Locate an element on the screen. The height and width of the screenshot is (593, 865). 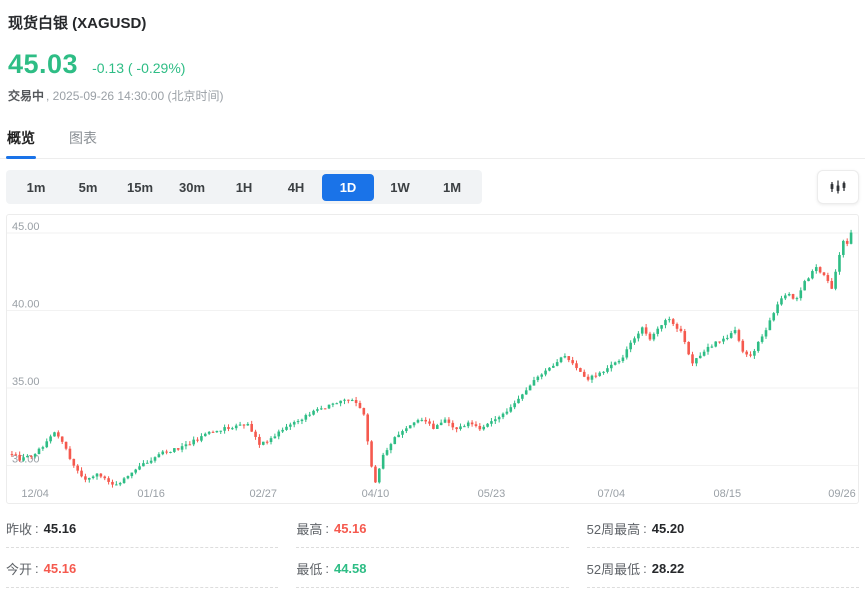
x-axis-label: 07/04 is located at coordinates (612, 494).